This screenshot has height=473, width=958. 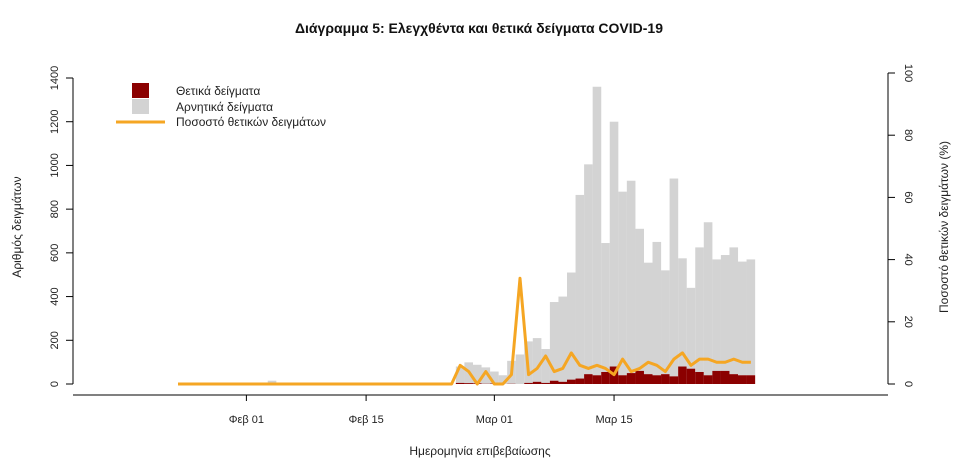 I want to click on legend-positive-swatch, so click(x=140, y=90).